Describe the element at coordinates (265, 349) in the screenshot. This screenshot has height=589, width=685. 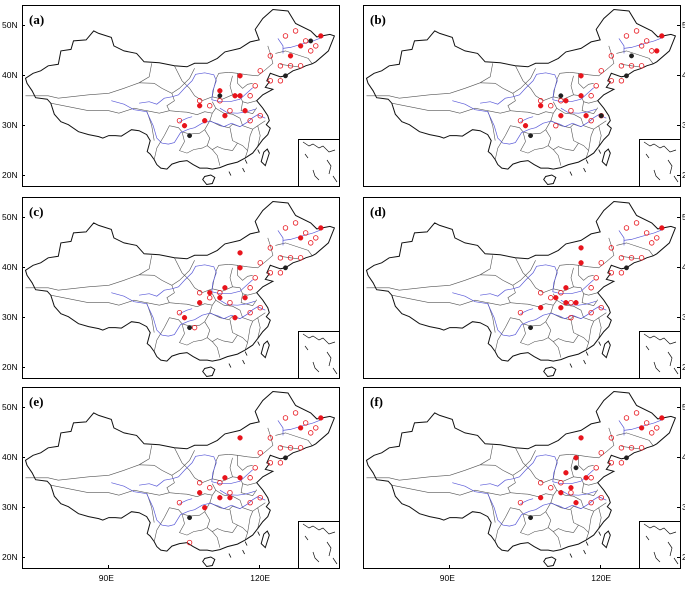
I see `taiwan-outline` at that location.